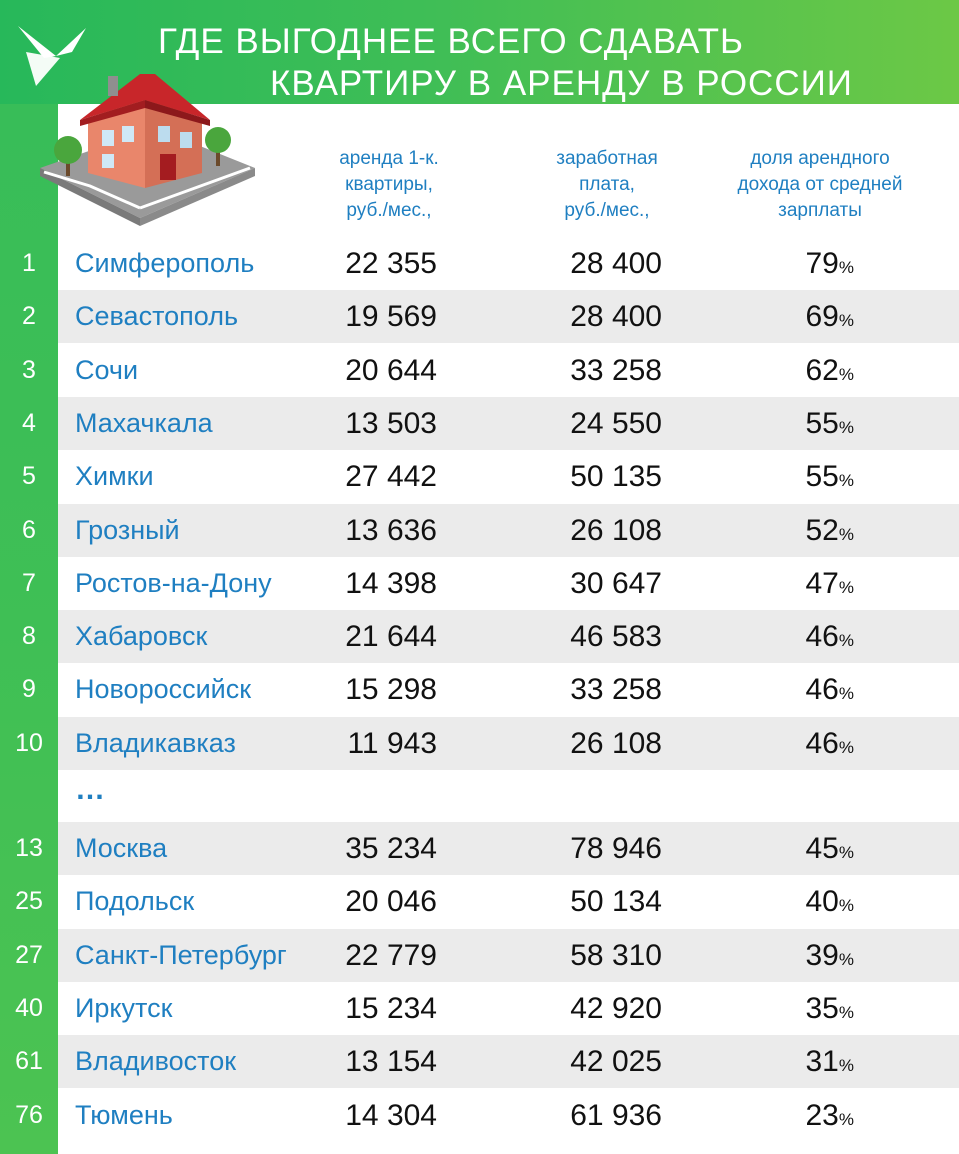 The height and width of the screenshot is (1154, 959). Describe the element at coordinates (616, 1008) in the screenshot. I see `salary-value: 42 920` at that location.